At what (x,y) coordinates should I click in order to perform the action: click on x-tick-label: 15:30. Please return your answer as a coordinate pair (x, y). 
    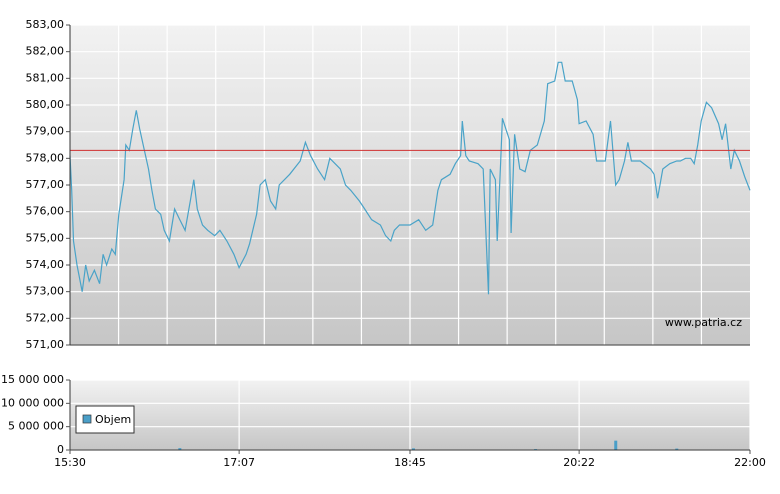
    Looking at the image, I should click on (70, 462).